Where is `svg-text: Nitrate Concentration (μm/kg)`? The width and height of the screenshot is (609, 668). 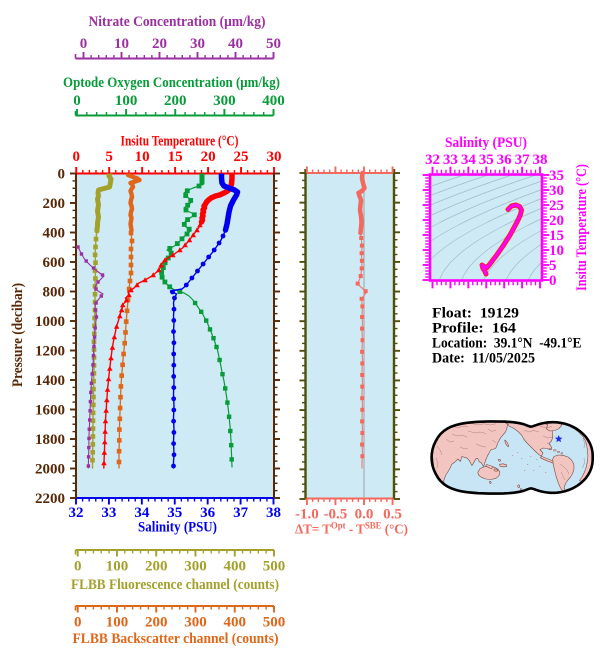
svg-text: Nitrate Concentration (μm/kg) is located at coordinates (177, 22).